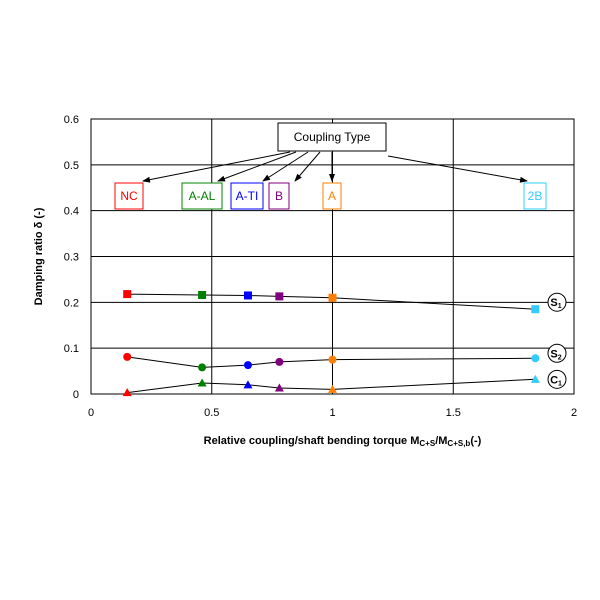 This screenshot has height=600, width=600. I want to click on series-label-text: C1, so click(556, 380).